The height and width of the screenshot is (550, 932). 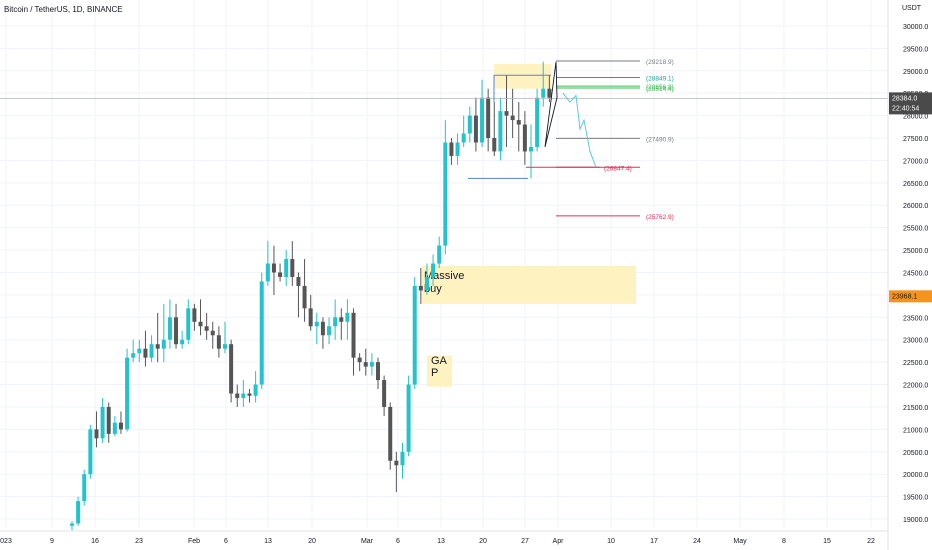 I want to click on y-tick-label: 20000.0, so click(x=915, y=475).